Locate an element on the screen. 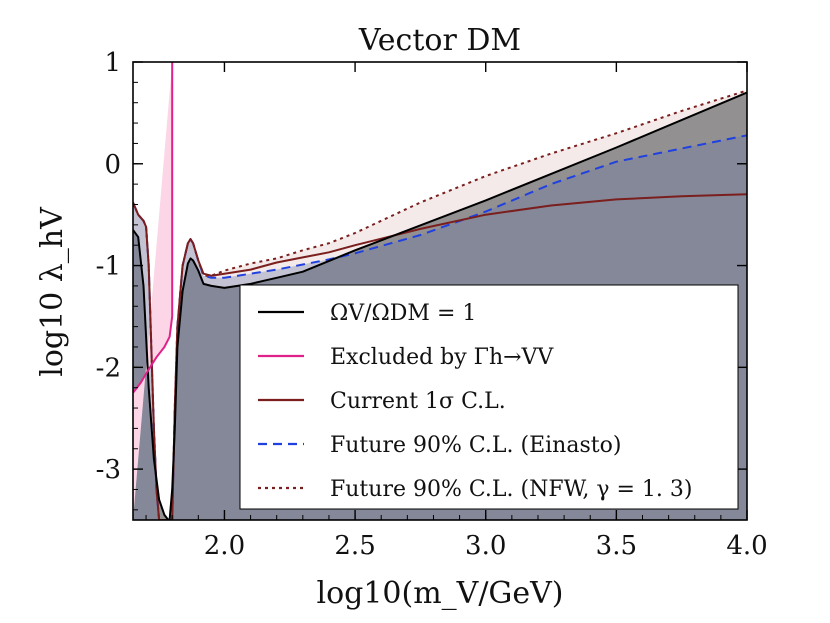 This screenshot has width=830, height=623. excluded-region is located at coordinates (153, 291).